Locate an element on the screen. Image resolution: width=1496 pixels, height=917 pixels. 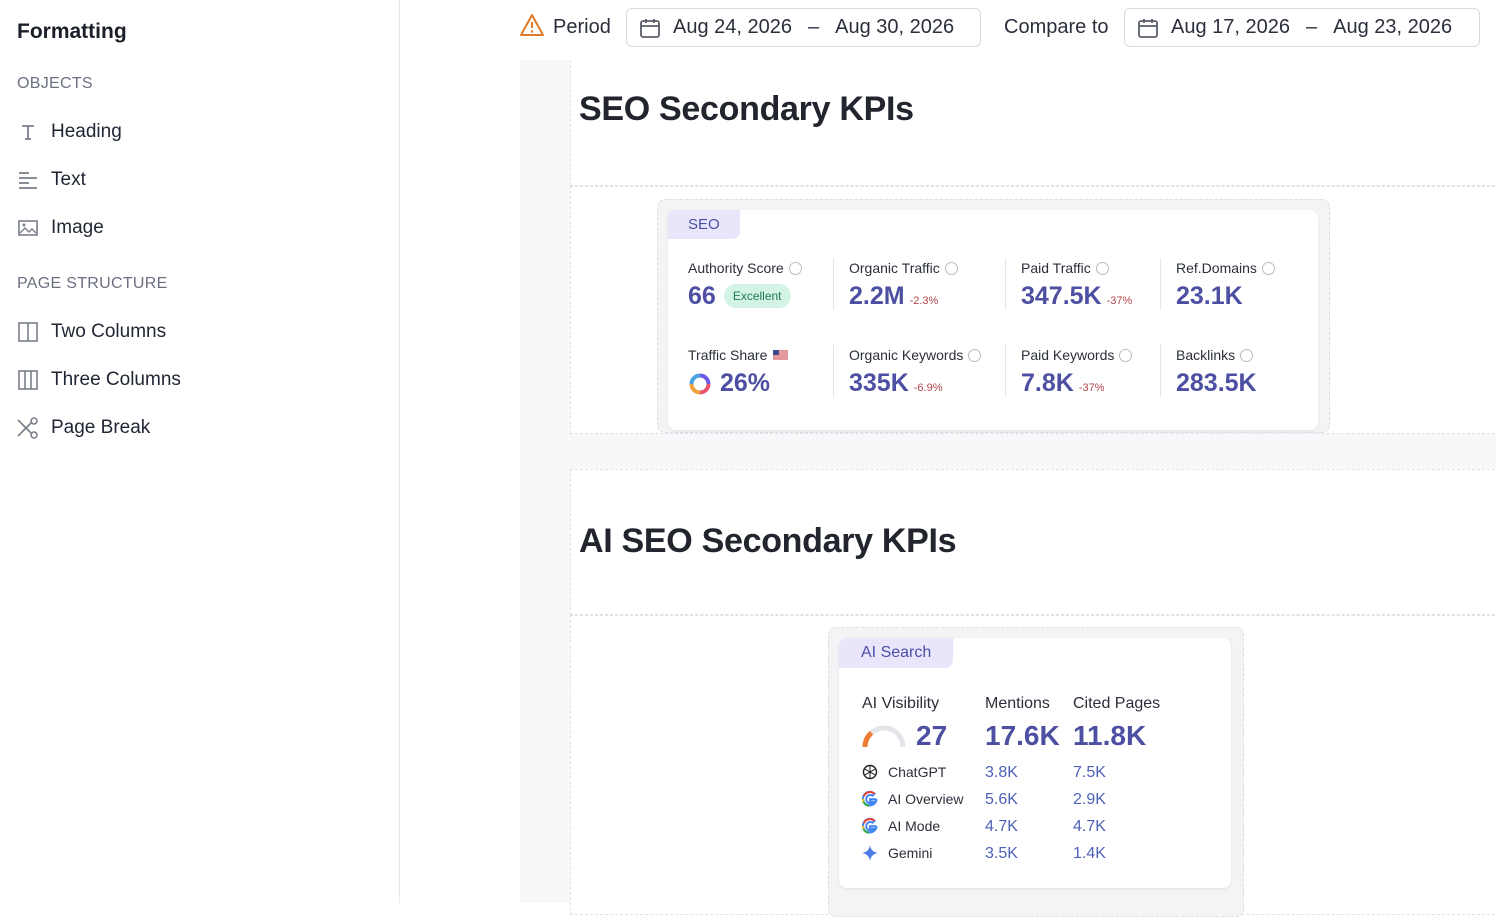
scissors-icon is located at coordinates (28, 428).